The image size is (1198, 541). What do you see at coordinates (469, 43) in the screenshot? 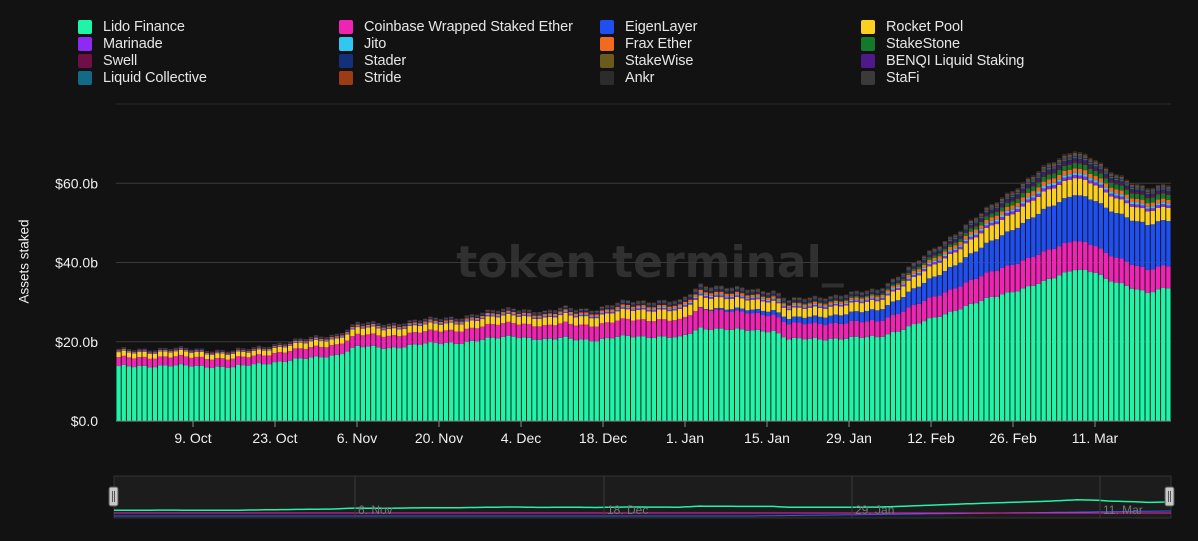
I see `legend-item: Jito` at bounding box center [469, 43].